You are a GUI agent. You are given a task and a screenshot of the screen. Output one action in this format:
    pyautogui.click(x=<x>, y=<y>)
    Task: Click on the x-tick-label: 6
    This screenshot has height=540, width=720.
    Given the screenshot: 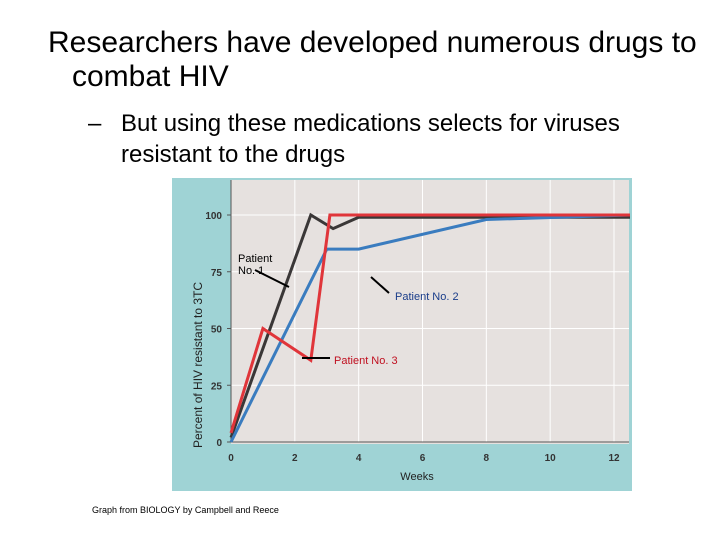 What is the action you would take?
    pyautogui.click(x=423, y=458)
    